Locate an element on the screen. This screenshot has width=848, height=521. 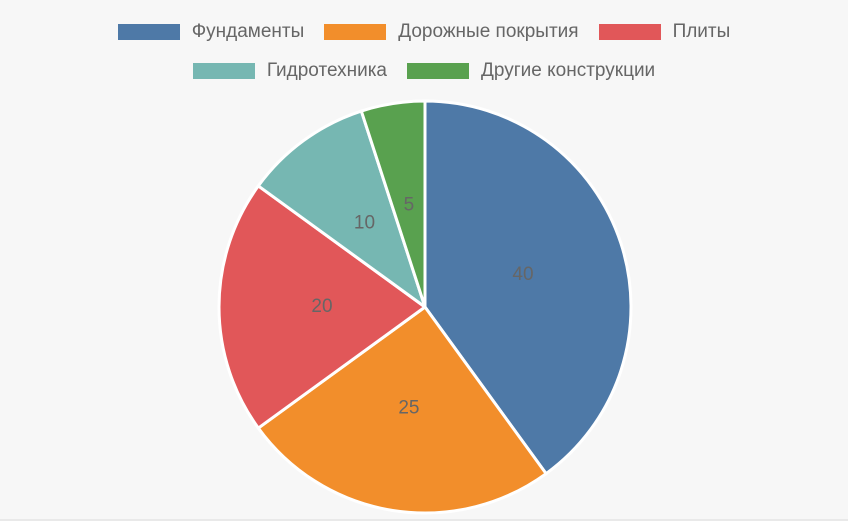
pie-slice-other is located at coordinates (393, 204).